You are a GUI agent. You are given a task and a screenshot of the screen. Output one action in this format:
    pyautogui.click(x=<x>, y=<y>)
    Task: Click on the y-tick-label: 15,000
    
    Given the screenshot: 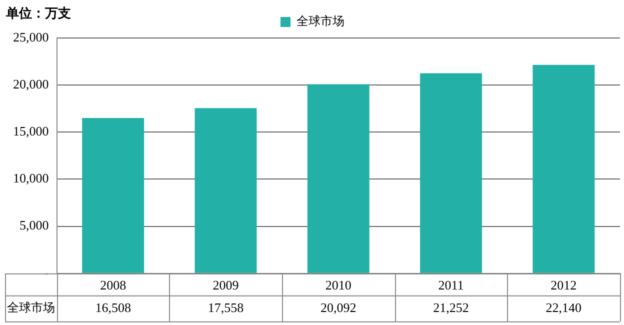 What is the action you would take?
    pyautogui.click(x=31, y=131)
    